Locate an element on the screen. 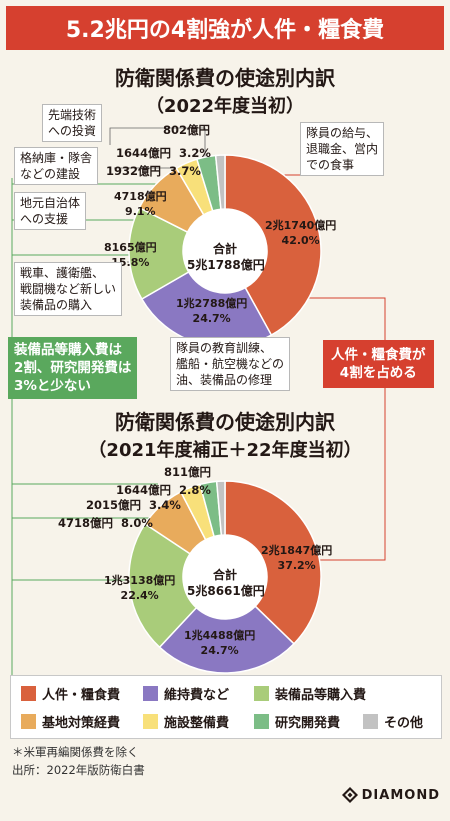  chart2-label-base: 4718億円 8.0% is located at coordinates (105, 523).